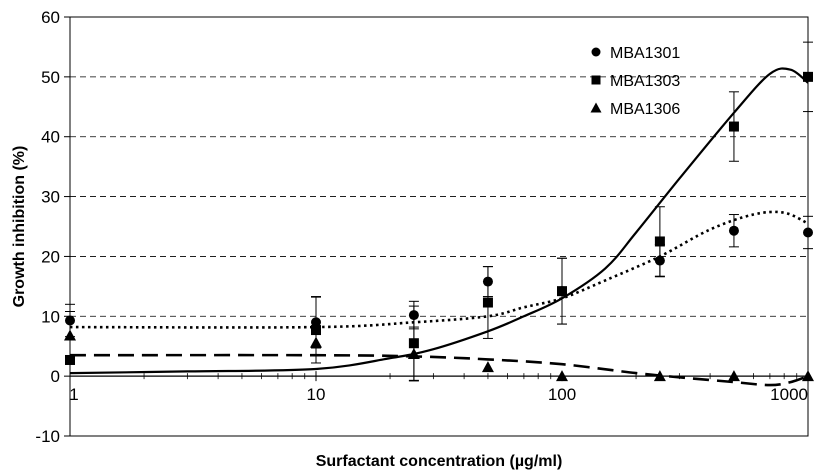  I want to click on y-tick-label--10: -10, so click(47, 436).